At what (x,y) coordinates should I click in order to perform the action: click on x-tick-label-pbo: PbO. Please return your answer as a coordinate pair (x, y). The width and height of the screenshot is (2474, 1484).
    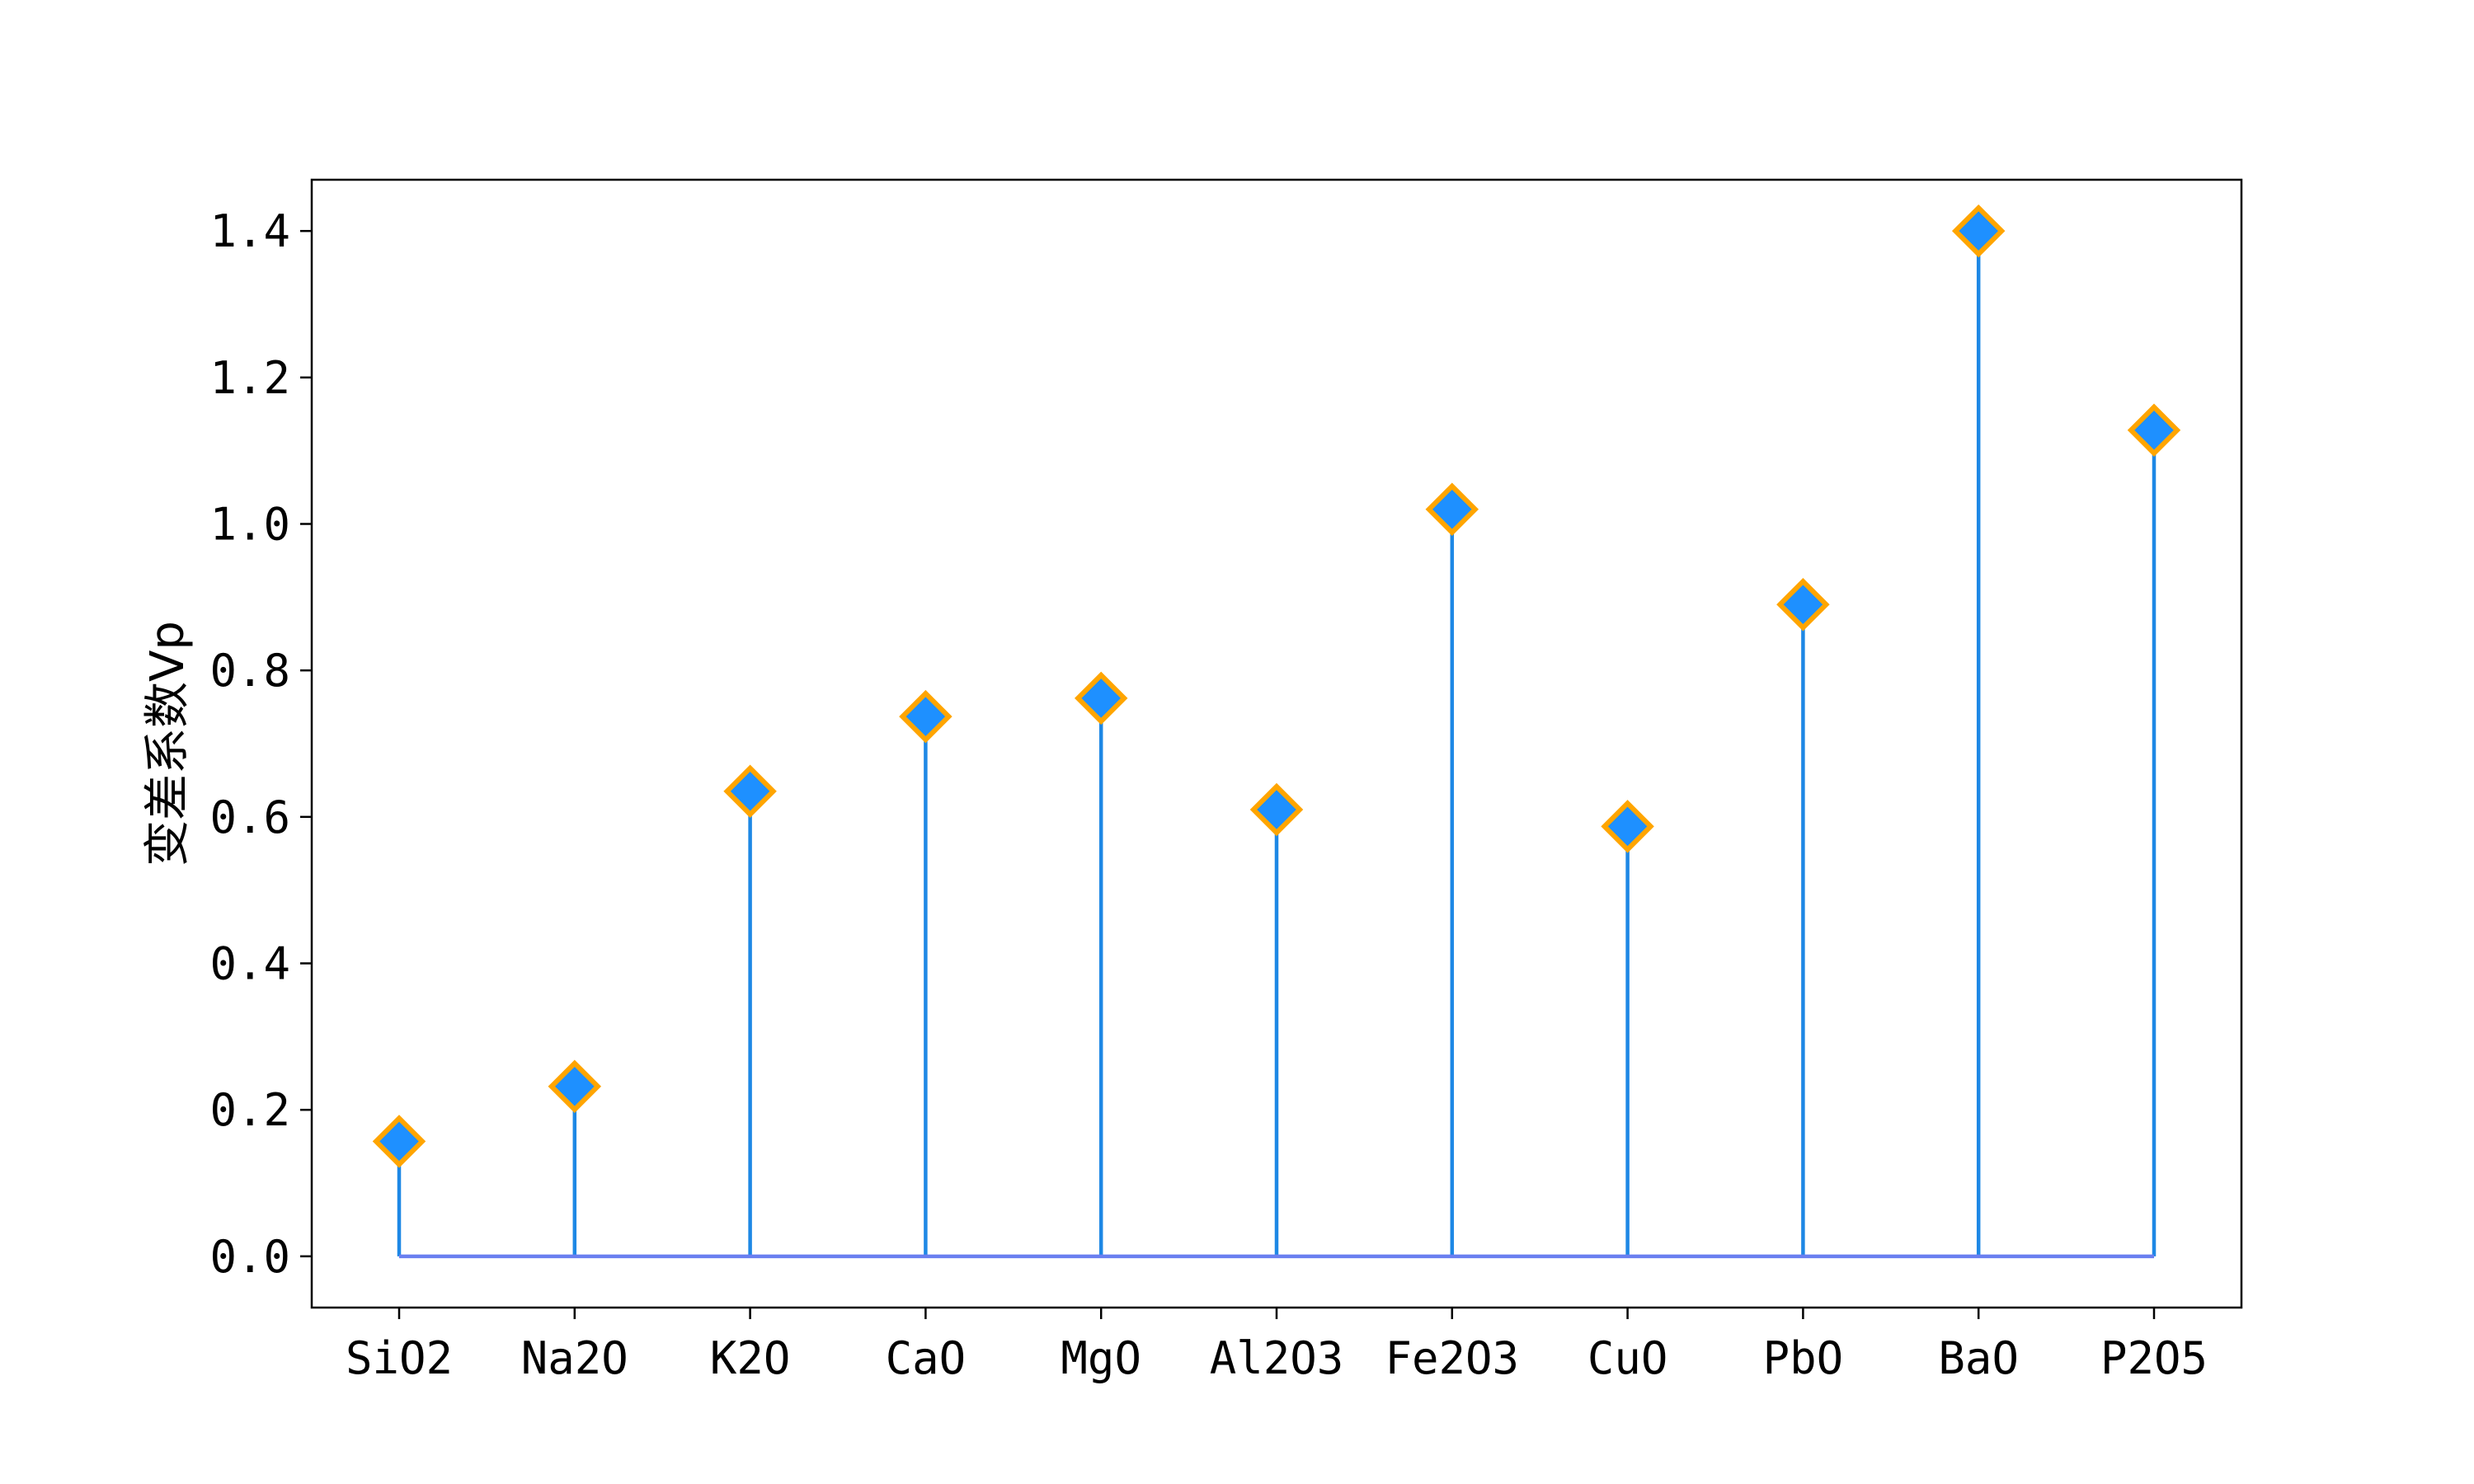
    Looking at the image, I should click on (1803, 1358).